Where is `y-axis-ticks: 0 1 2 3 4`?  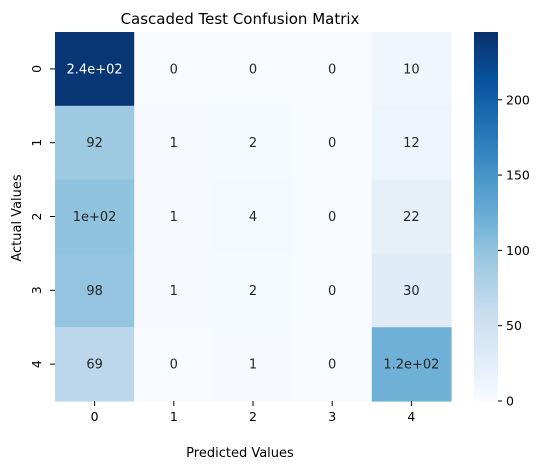 y-axis-ticks: 0 1 2 3 4 is located at coordinates (42, 216).